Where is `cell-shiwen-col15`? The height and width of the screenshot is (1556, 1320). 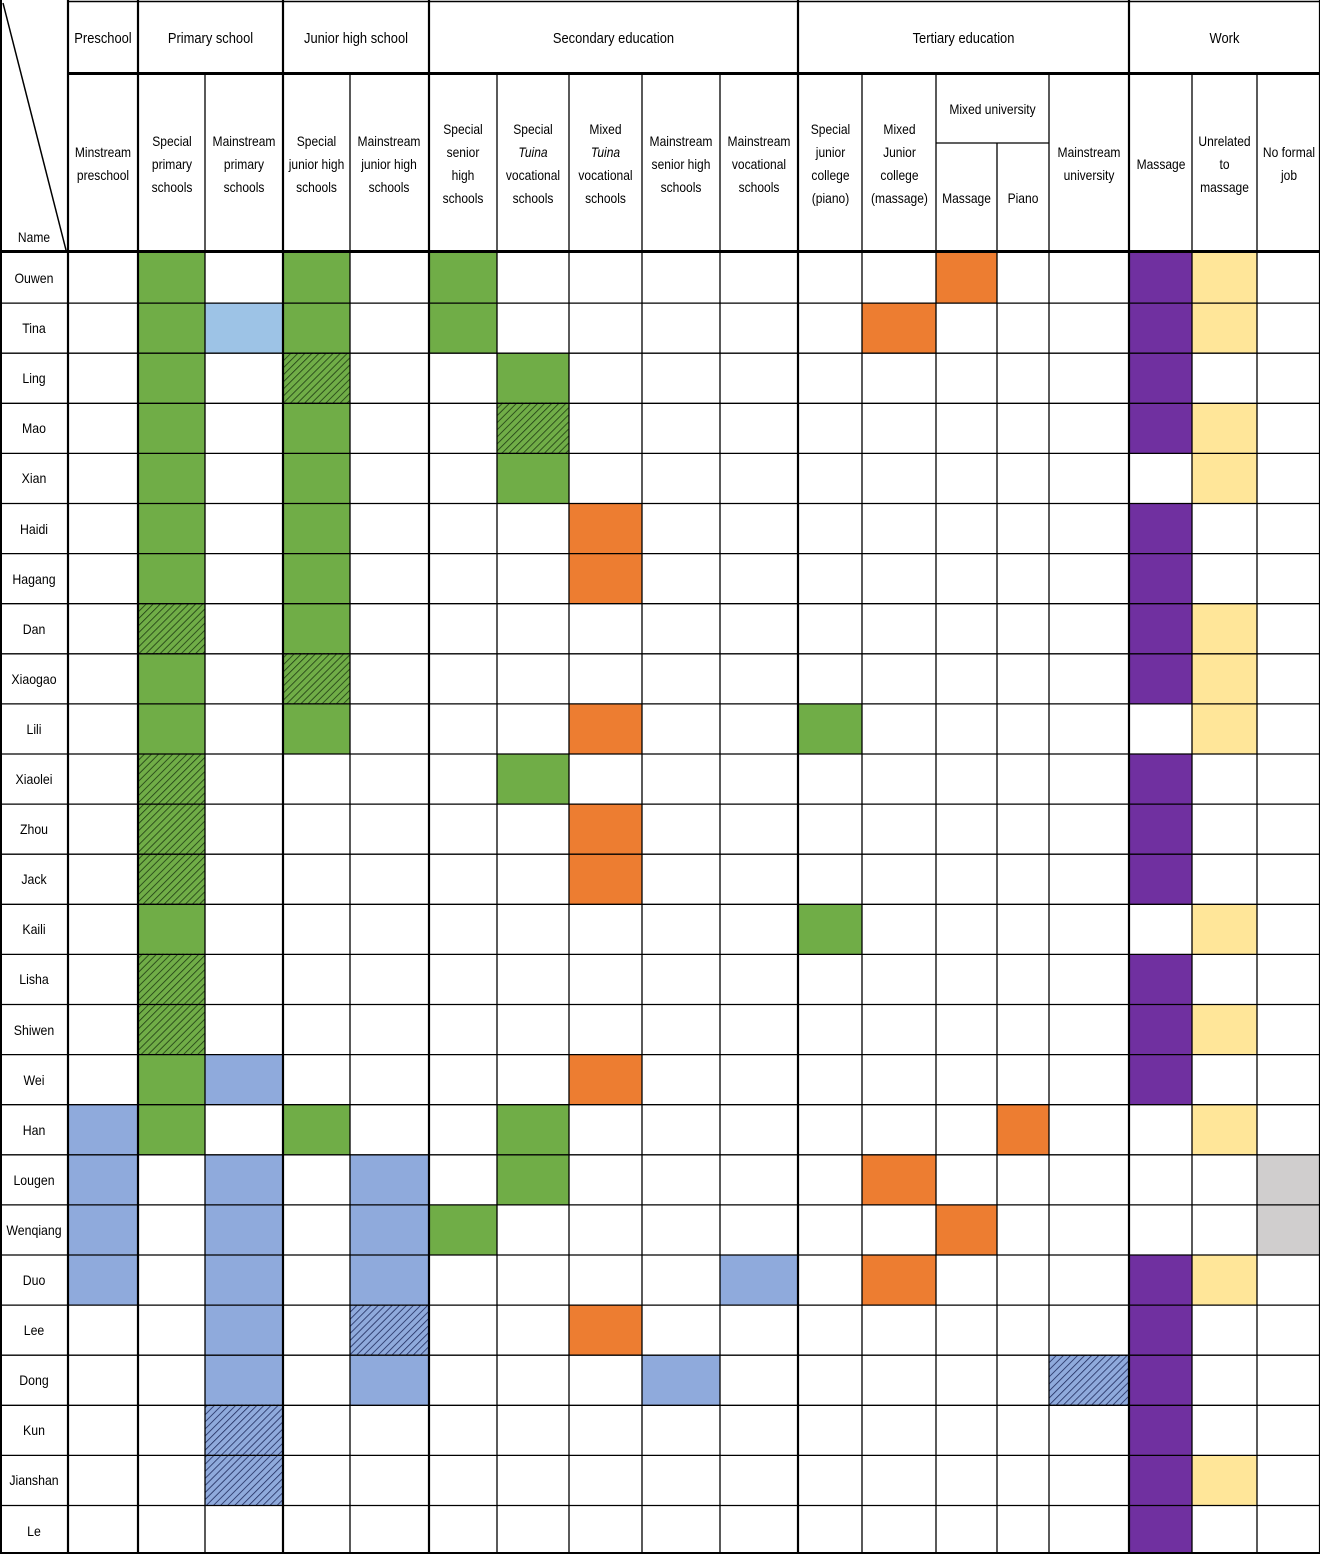
cell-shiwen-col15 is located at coordinates (1160, 1029).